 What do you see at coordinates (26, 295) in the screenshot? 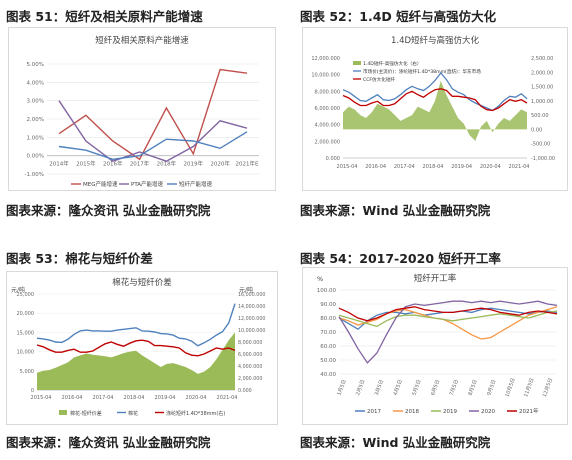
I see `y-left-tick-label: 25,000` at bounding box center [26, 295].